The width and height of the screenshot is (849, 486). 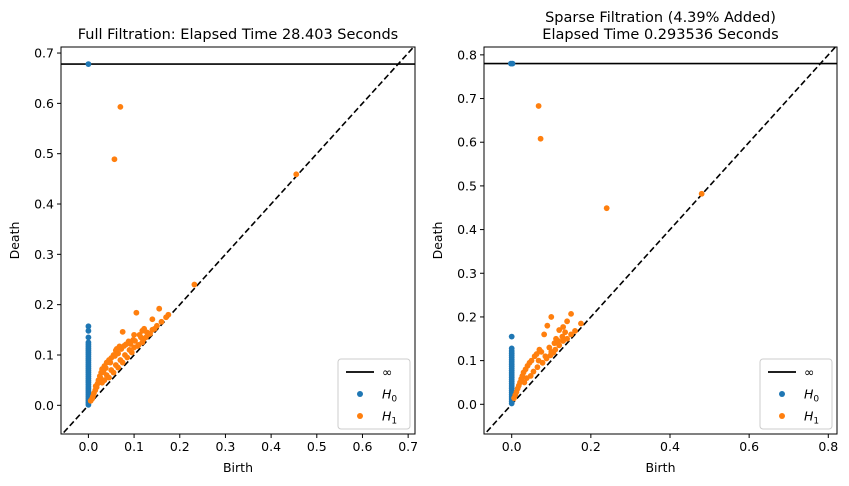 I want to click on chart-title: Elapsed Time 0.293536 Seconds, so click(x=660, y=35).